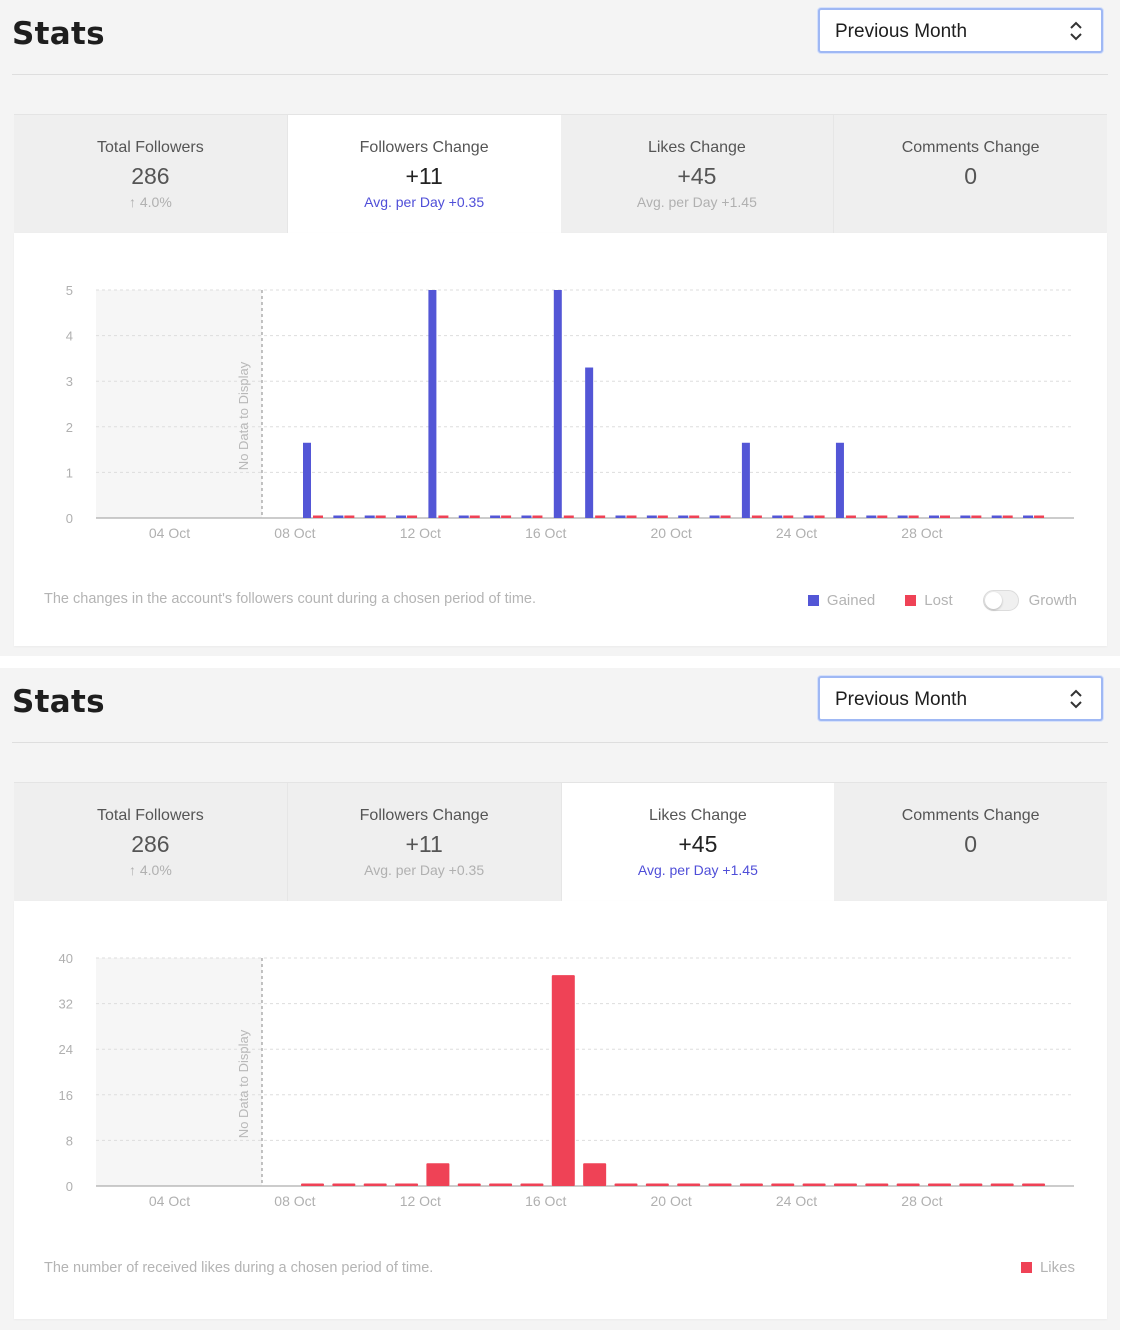  I want to click on x-tick-label: 08 Oct, so click(294, 1201).